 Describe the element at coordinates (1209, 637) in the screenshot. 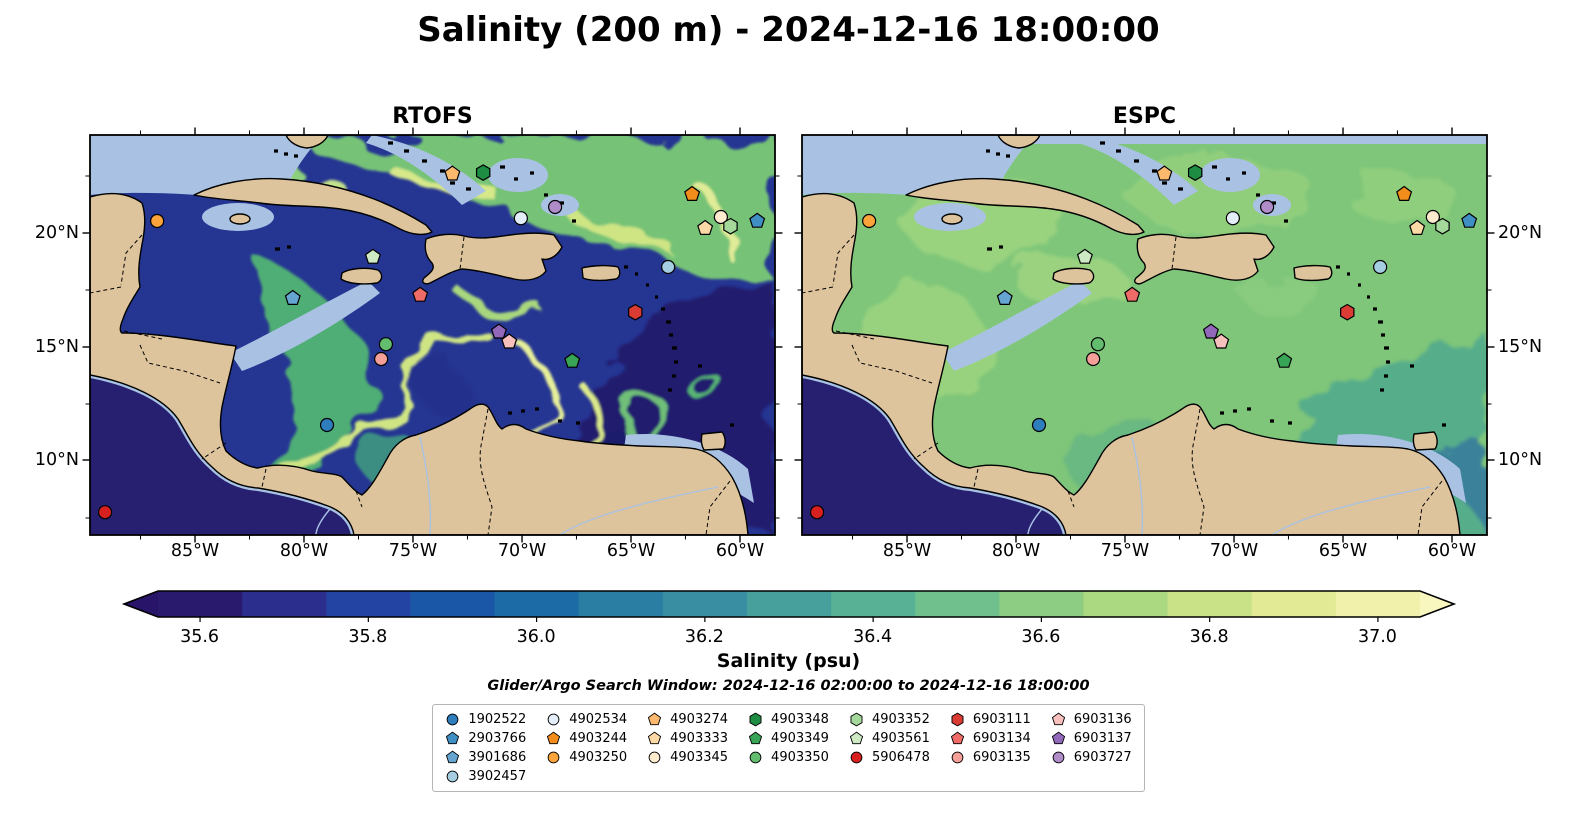

I see `colorbar-tick-label: 36.8` at that location.